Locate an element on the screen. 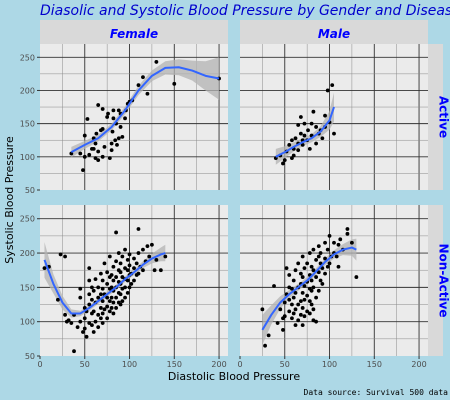  x-tick-label: 0 is located at coordinates (39, 364).